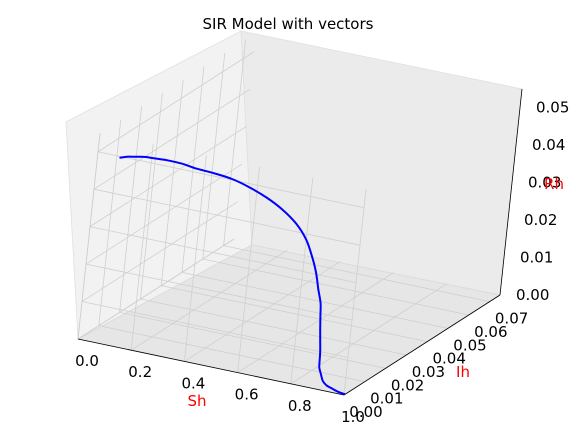 This screenshot has width=576, height=432. Describe the element at coordinates (511, 192) in the screenshot. I see `z-axis-line` at that location.